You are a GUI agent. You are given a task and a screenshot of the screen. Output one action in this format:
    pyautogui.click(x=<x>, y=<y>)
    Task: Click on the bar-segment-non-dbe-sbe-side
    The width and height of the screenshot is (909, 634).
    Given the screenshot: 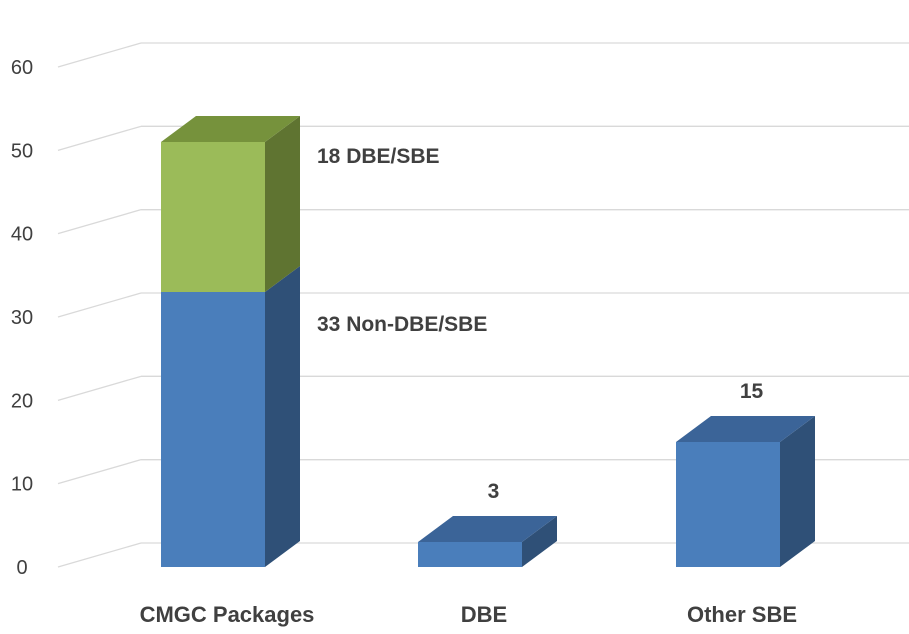 What is the action you would take?
    pyautogui.click(x=282, y=416)
    